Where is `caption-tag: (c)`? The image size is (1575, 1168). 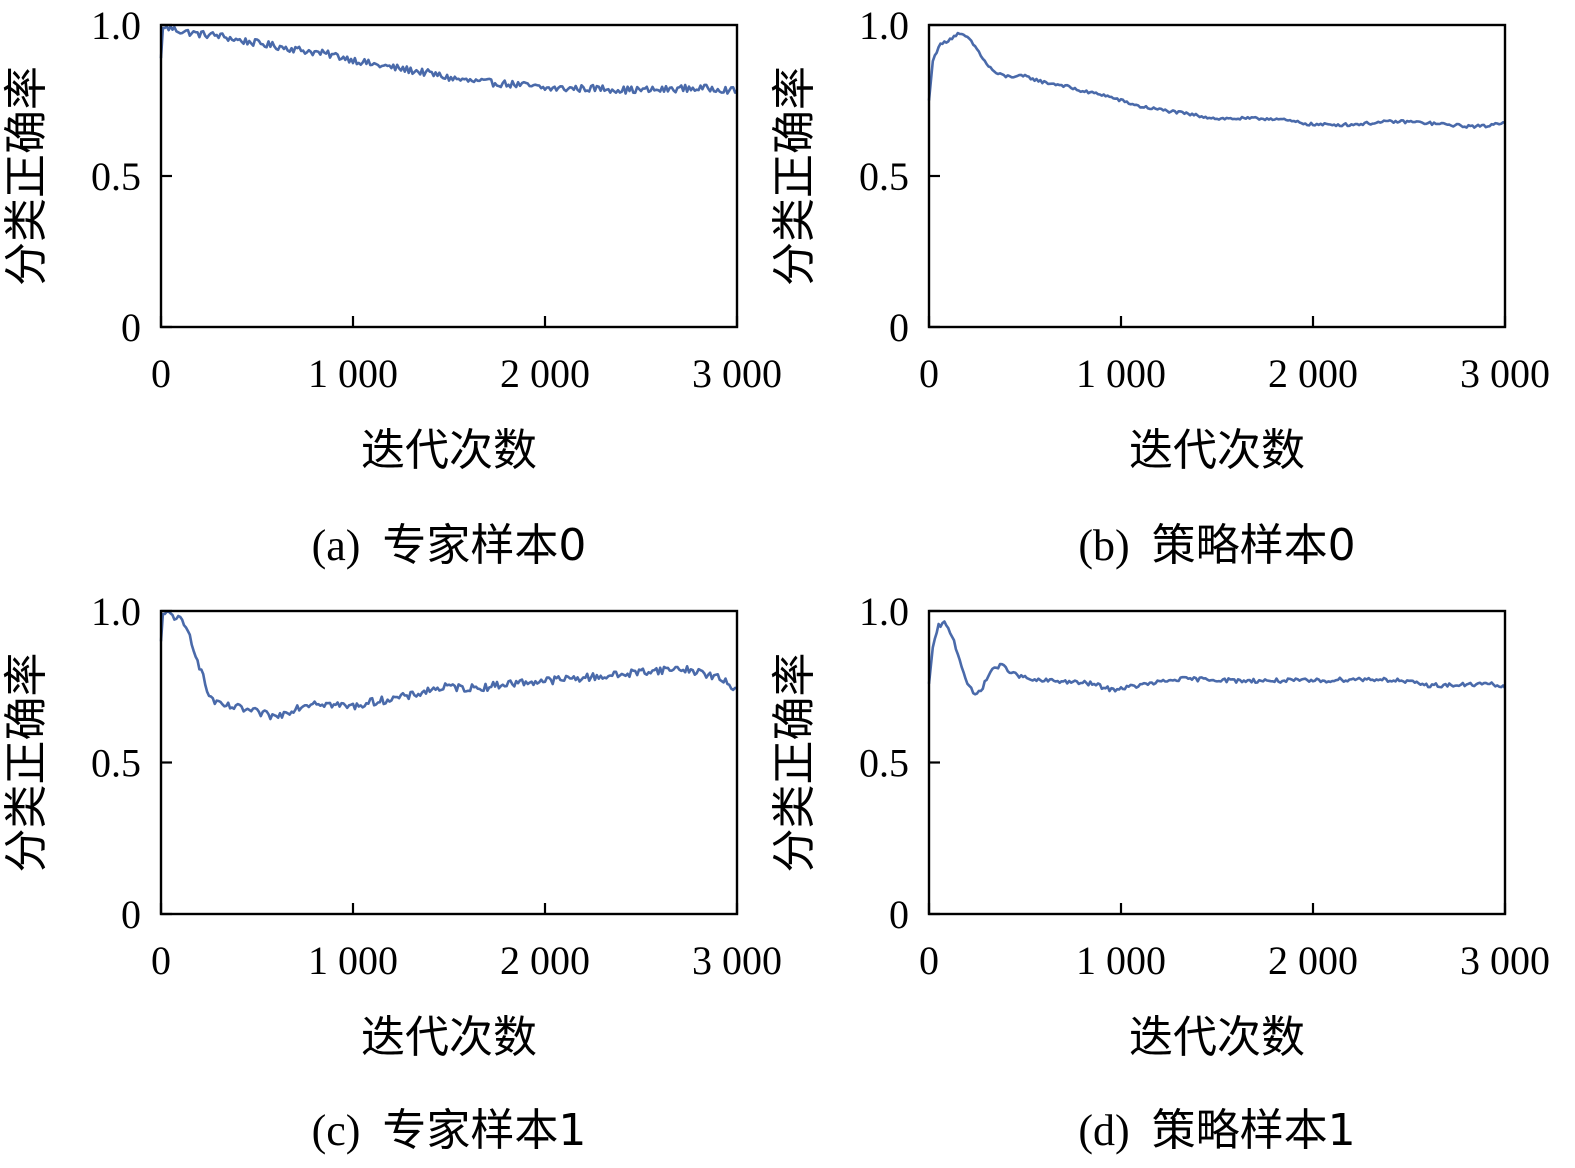
caption-tag: (c) is located at coordinates (336, 1130).